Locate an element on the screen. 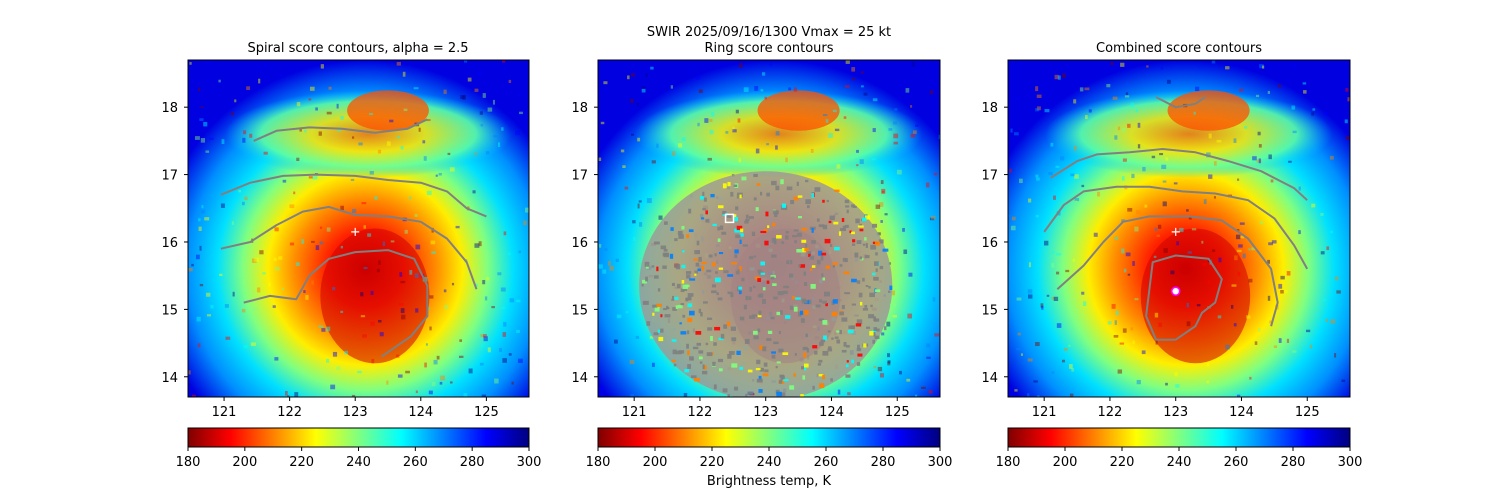 The height and width of the screenshot is (500, 1500). y-tick-label: 16 is located at coordinates (579, 243).